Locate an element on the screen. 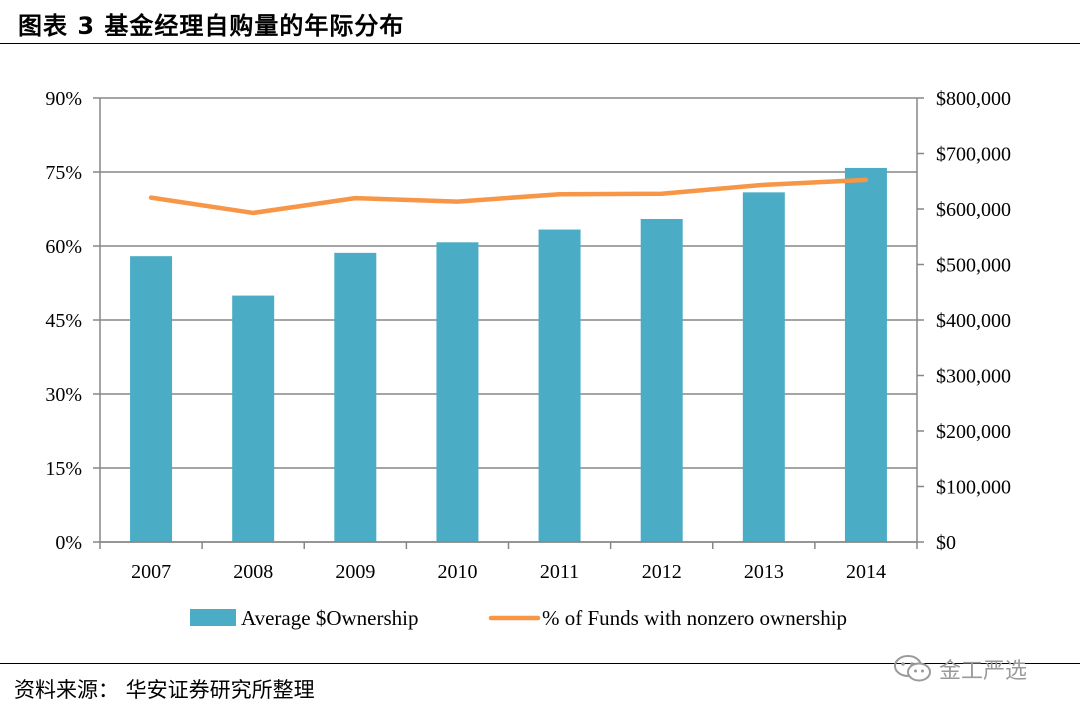 Image resolution: width=1080 pixels, height=715 pixels. title-divider is located at coordinates (540, 43).